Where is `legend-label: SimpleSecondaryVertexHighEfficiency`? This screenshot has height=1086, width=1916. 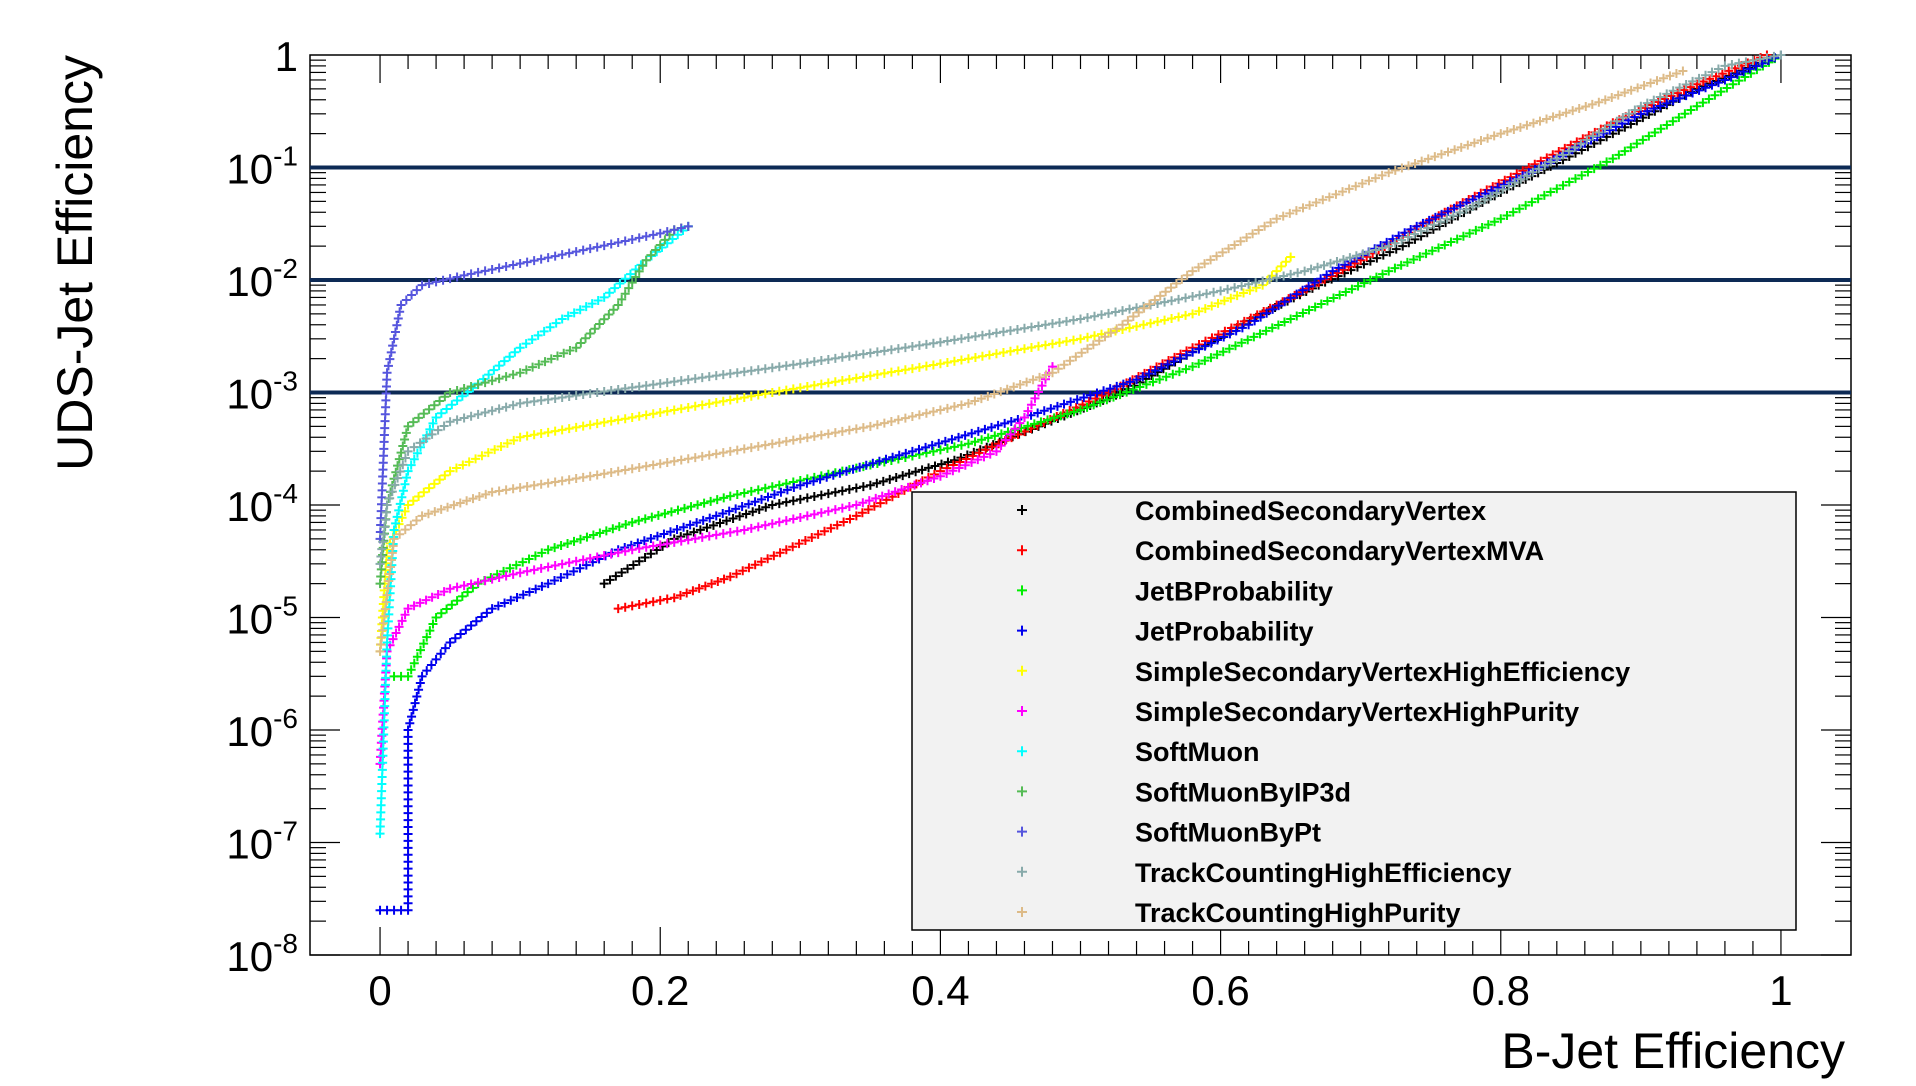
legend-label: SimpleSecondaryVertexHighEfficiency is located at coordinates (1382, 672).